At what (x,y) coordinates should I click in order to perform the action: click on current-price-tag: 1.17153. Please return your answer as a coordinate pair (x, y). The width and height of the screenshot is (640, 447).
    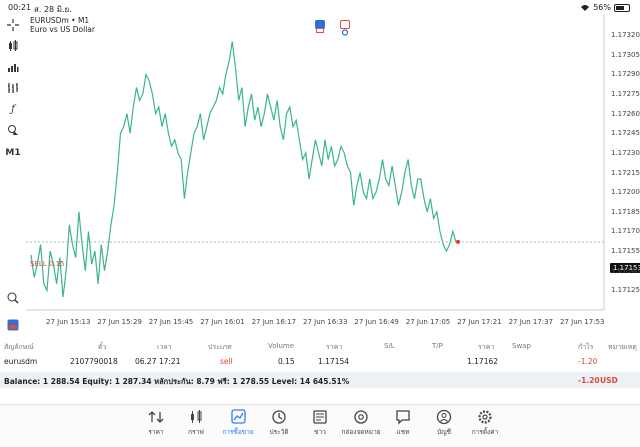
    Looking at the image, I should click on (625, 268).